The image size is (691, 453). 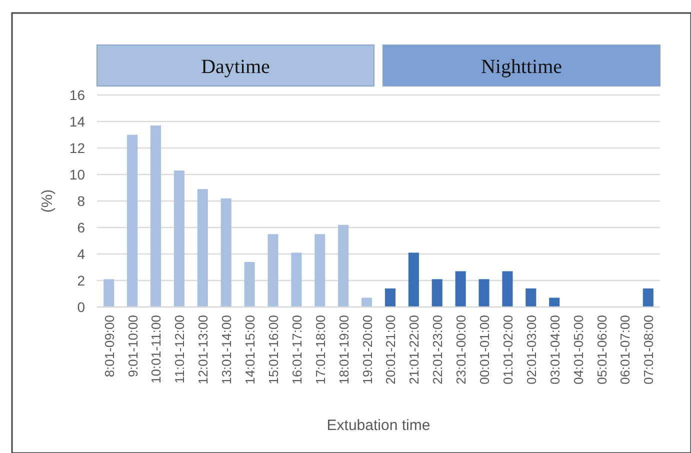 What do you see at coordinates (438, 349) in the screenshot?
I see `x-tick-label: 22:01-23:00` at bounding box center [438, 349].